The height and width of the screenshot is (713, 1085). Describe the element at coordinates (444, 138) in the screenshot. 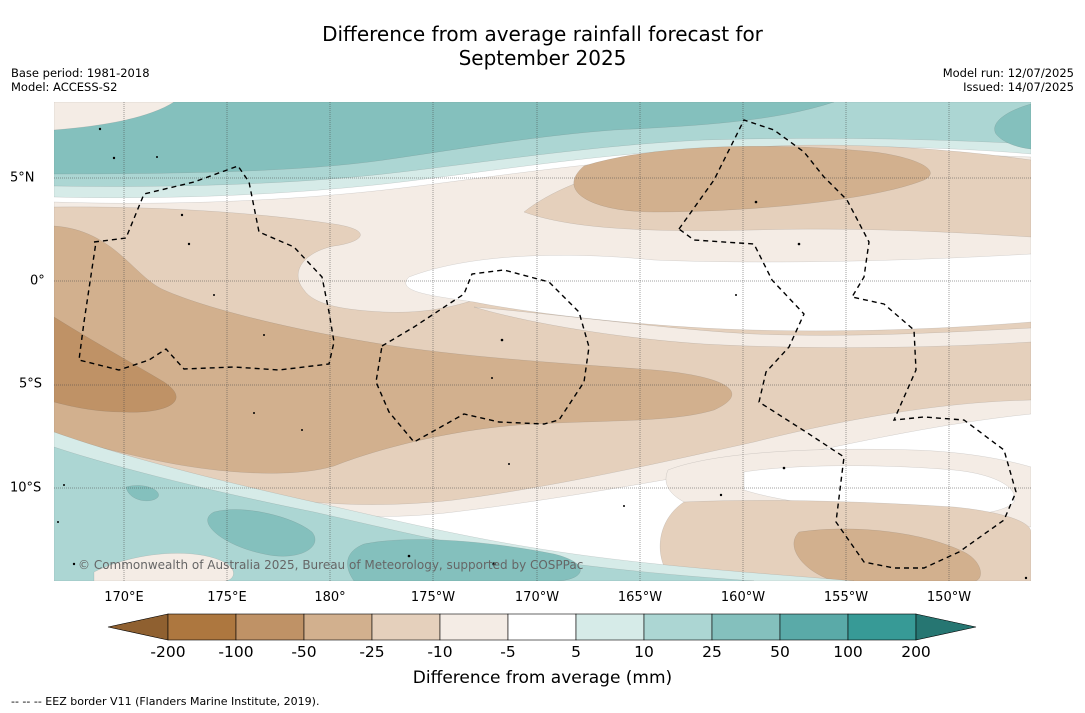

I see `band-north-pos50` at that location.